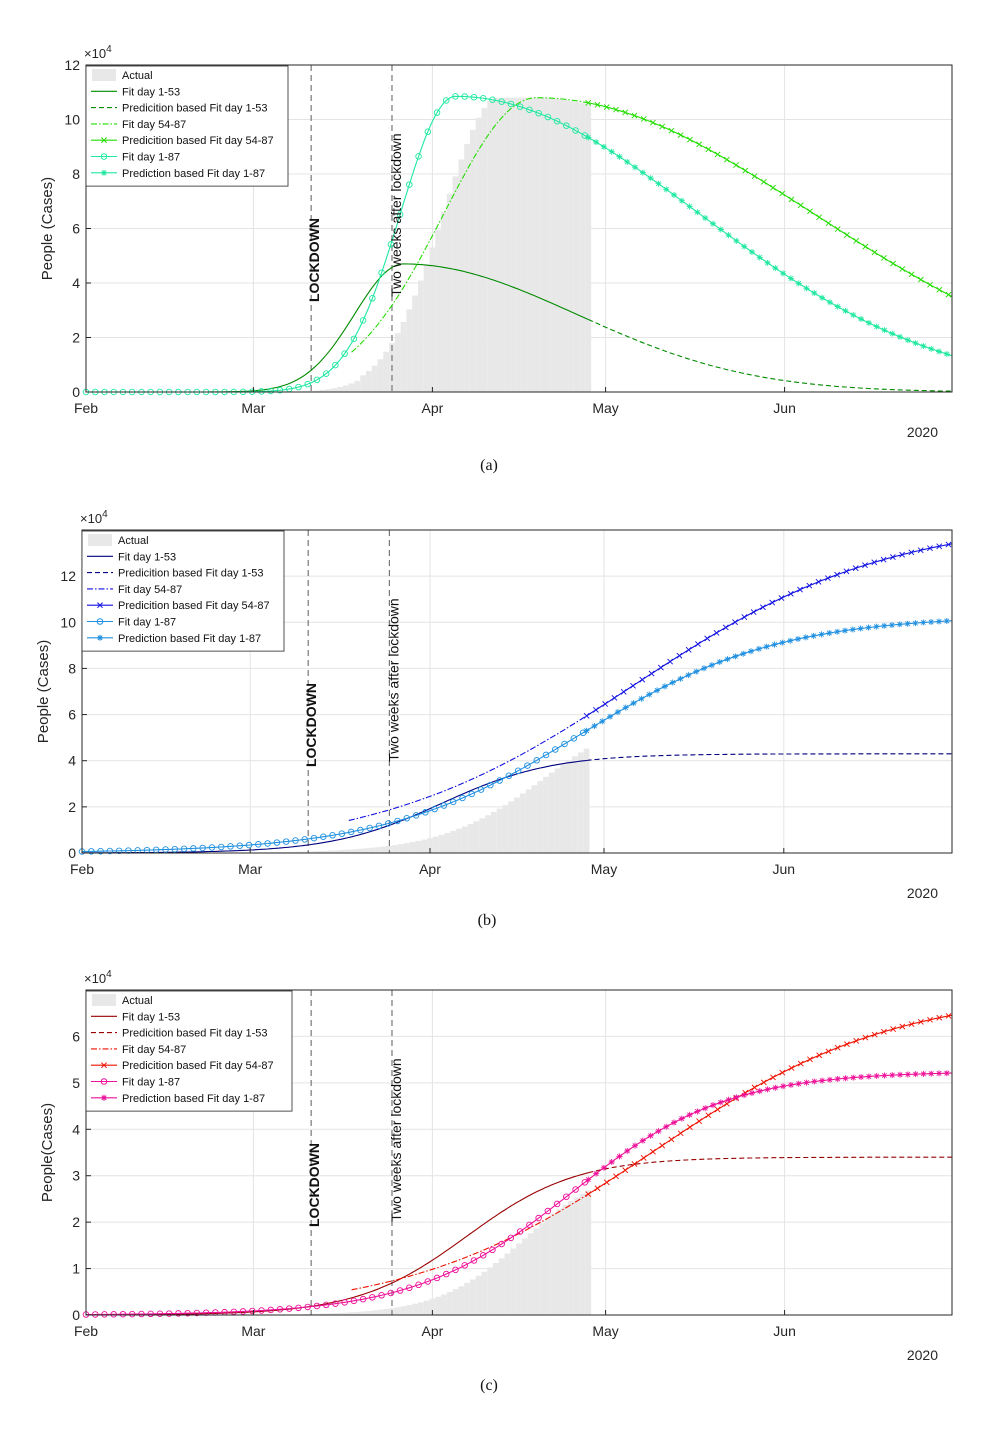 The width and height of the screenshot is (995, 1439). Describe the element at coordinates (433, 1331) in the screenshot. I see `x-tick-label: Apr` at that location.